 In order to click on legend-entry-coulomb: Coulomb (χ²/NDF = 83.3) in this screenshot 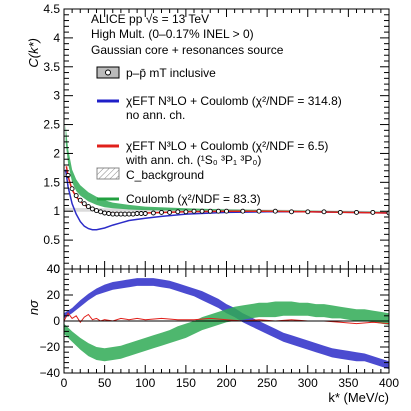, I will do `click(179, 199)`.